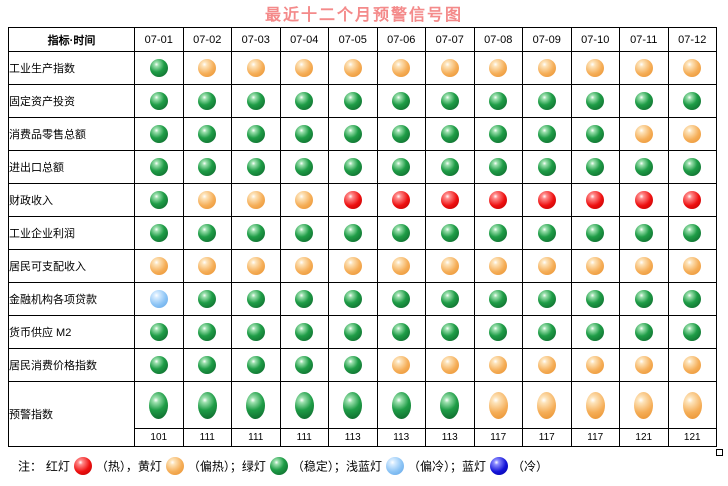  What do you see at coordinates (401, 39) in the screenshot?
I see `month-header: 07-06` at bounding box center [401, 39].